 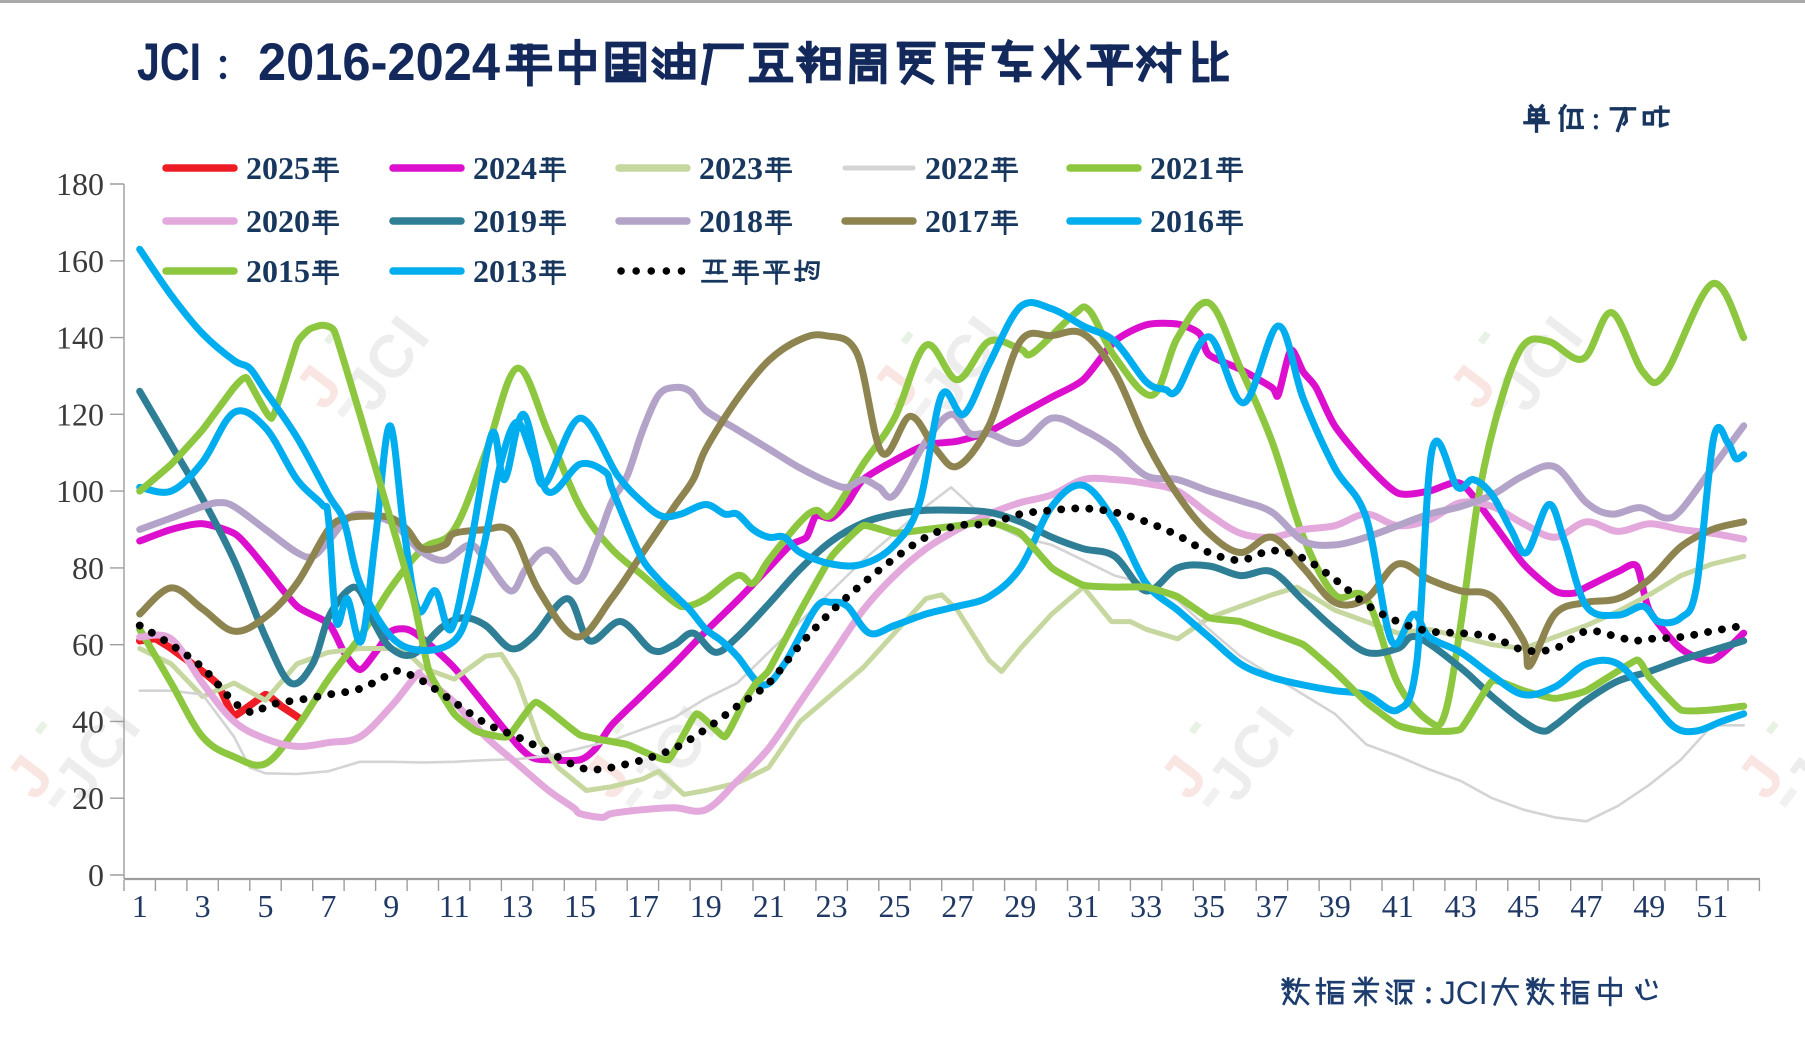 What do you see at coordinates (1649, 906) in the screenshot?
I see `svg-text: 49` at bounding box center [1649, 906].